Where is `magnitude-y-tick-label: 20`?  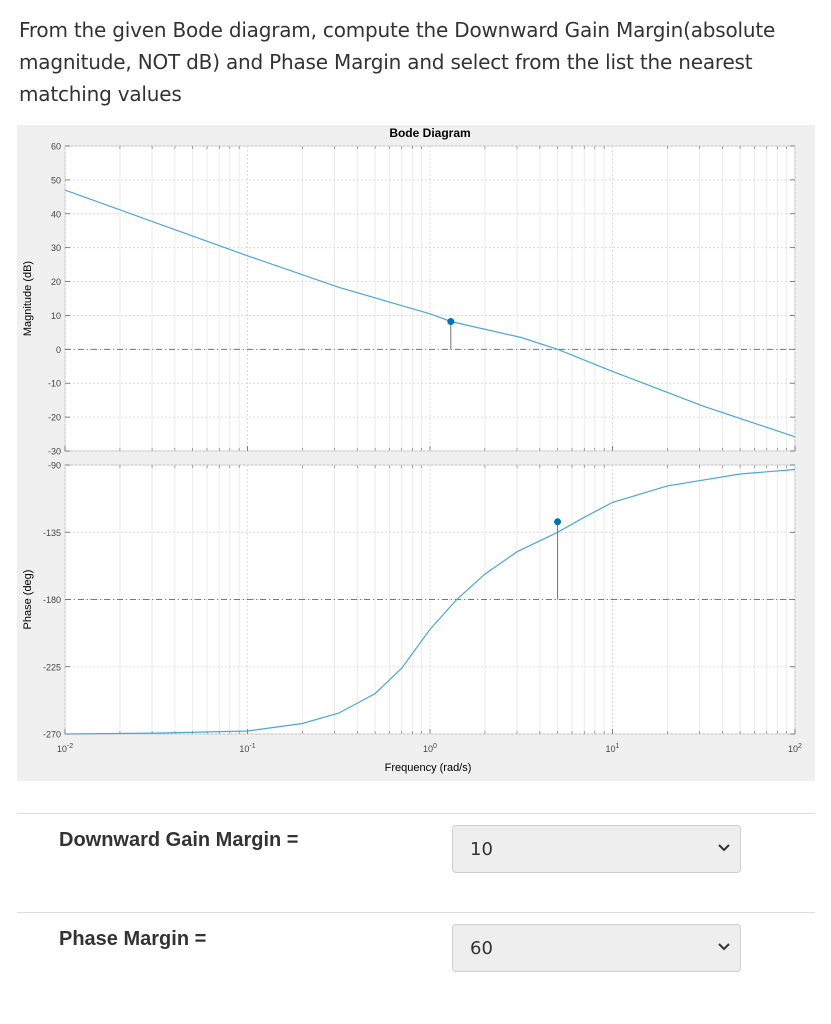
magnitude-y-tick-label: 20 is located at coordinates (56, 282).